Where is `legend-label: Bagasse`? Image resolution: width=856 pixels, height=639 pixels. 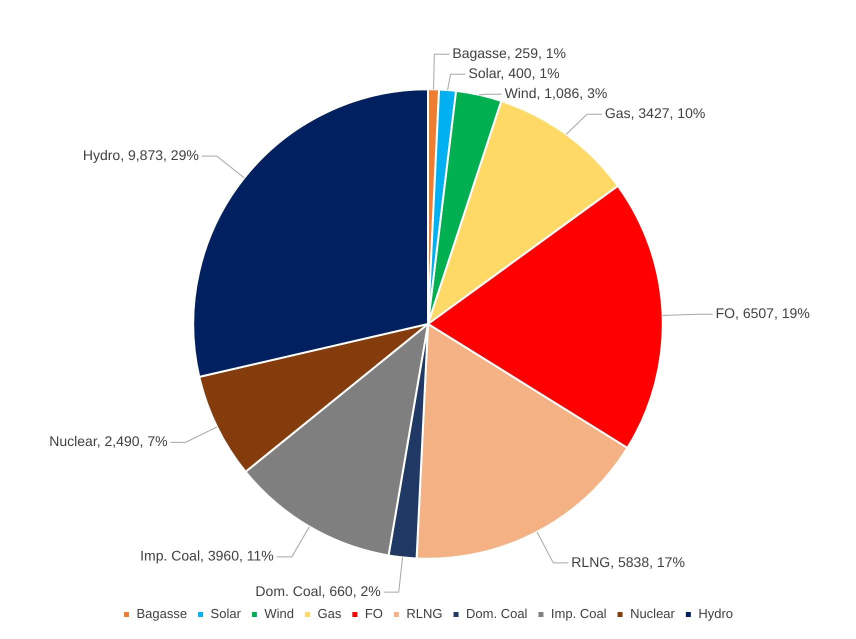 legend-label: Bagasse is located at coordinates (162, 614).